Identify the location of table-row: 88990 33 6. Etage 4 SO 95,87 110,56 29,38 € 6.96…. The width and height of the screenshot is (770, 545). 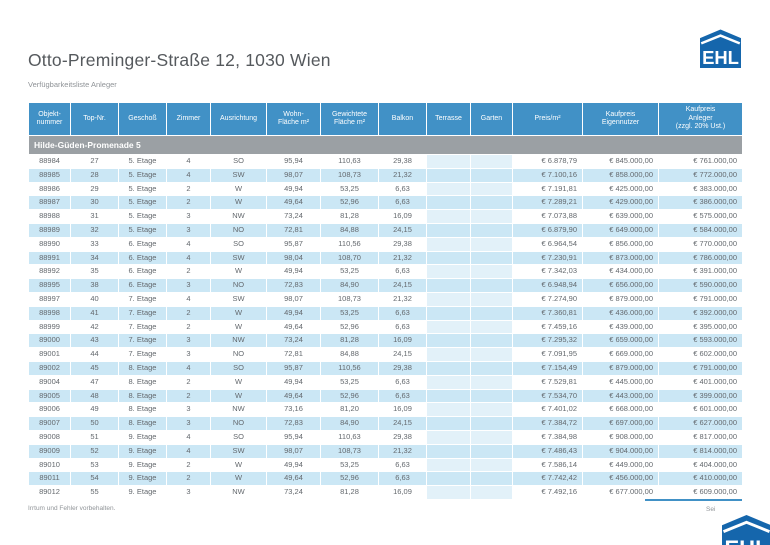
(385, 244).